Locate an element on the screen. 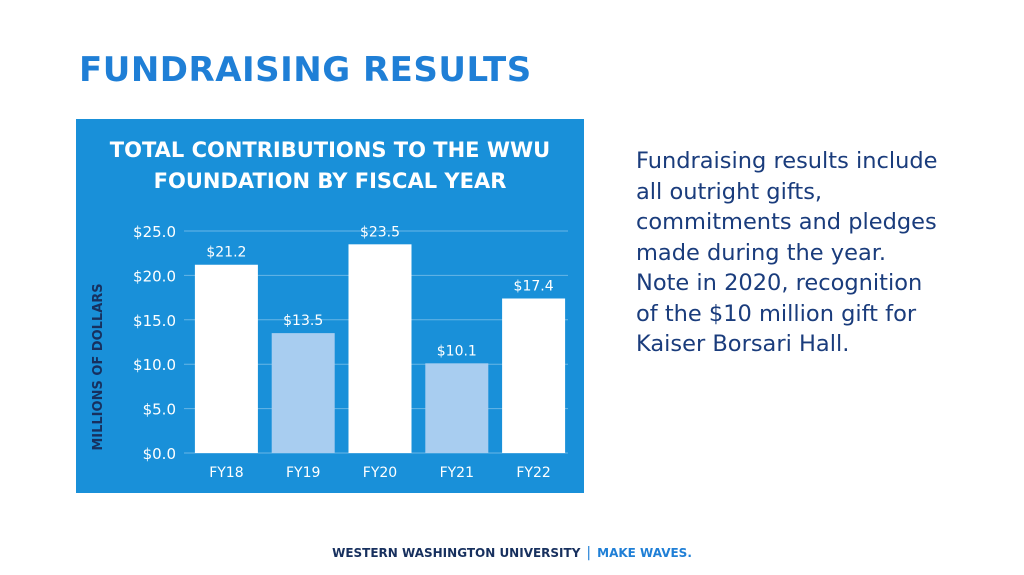 The height and width of the screenshot is (575, 1024). y-axis-title: MILLIONS OF DOLLARS is located at coordinates (98, 366).